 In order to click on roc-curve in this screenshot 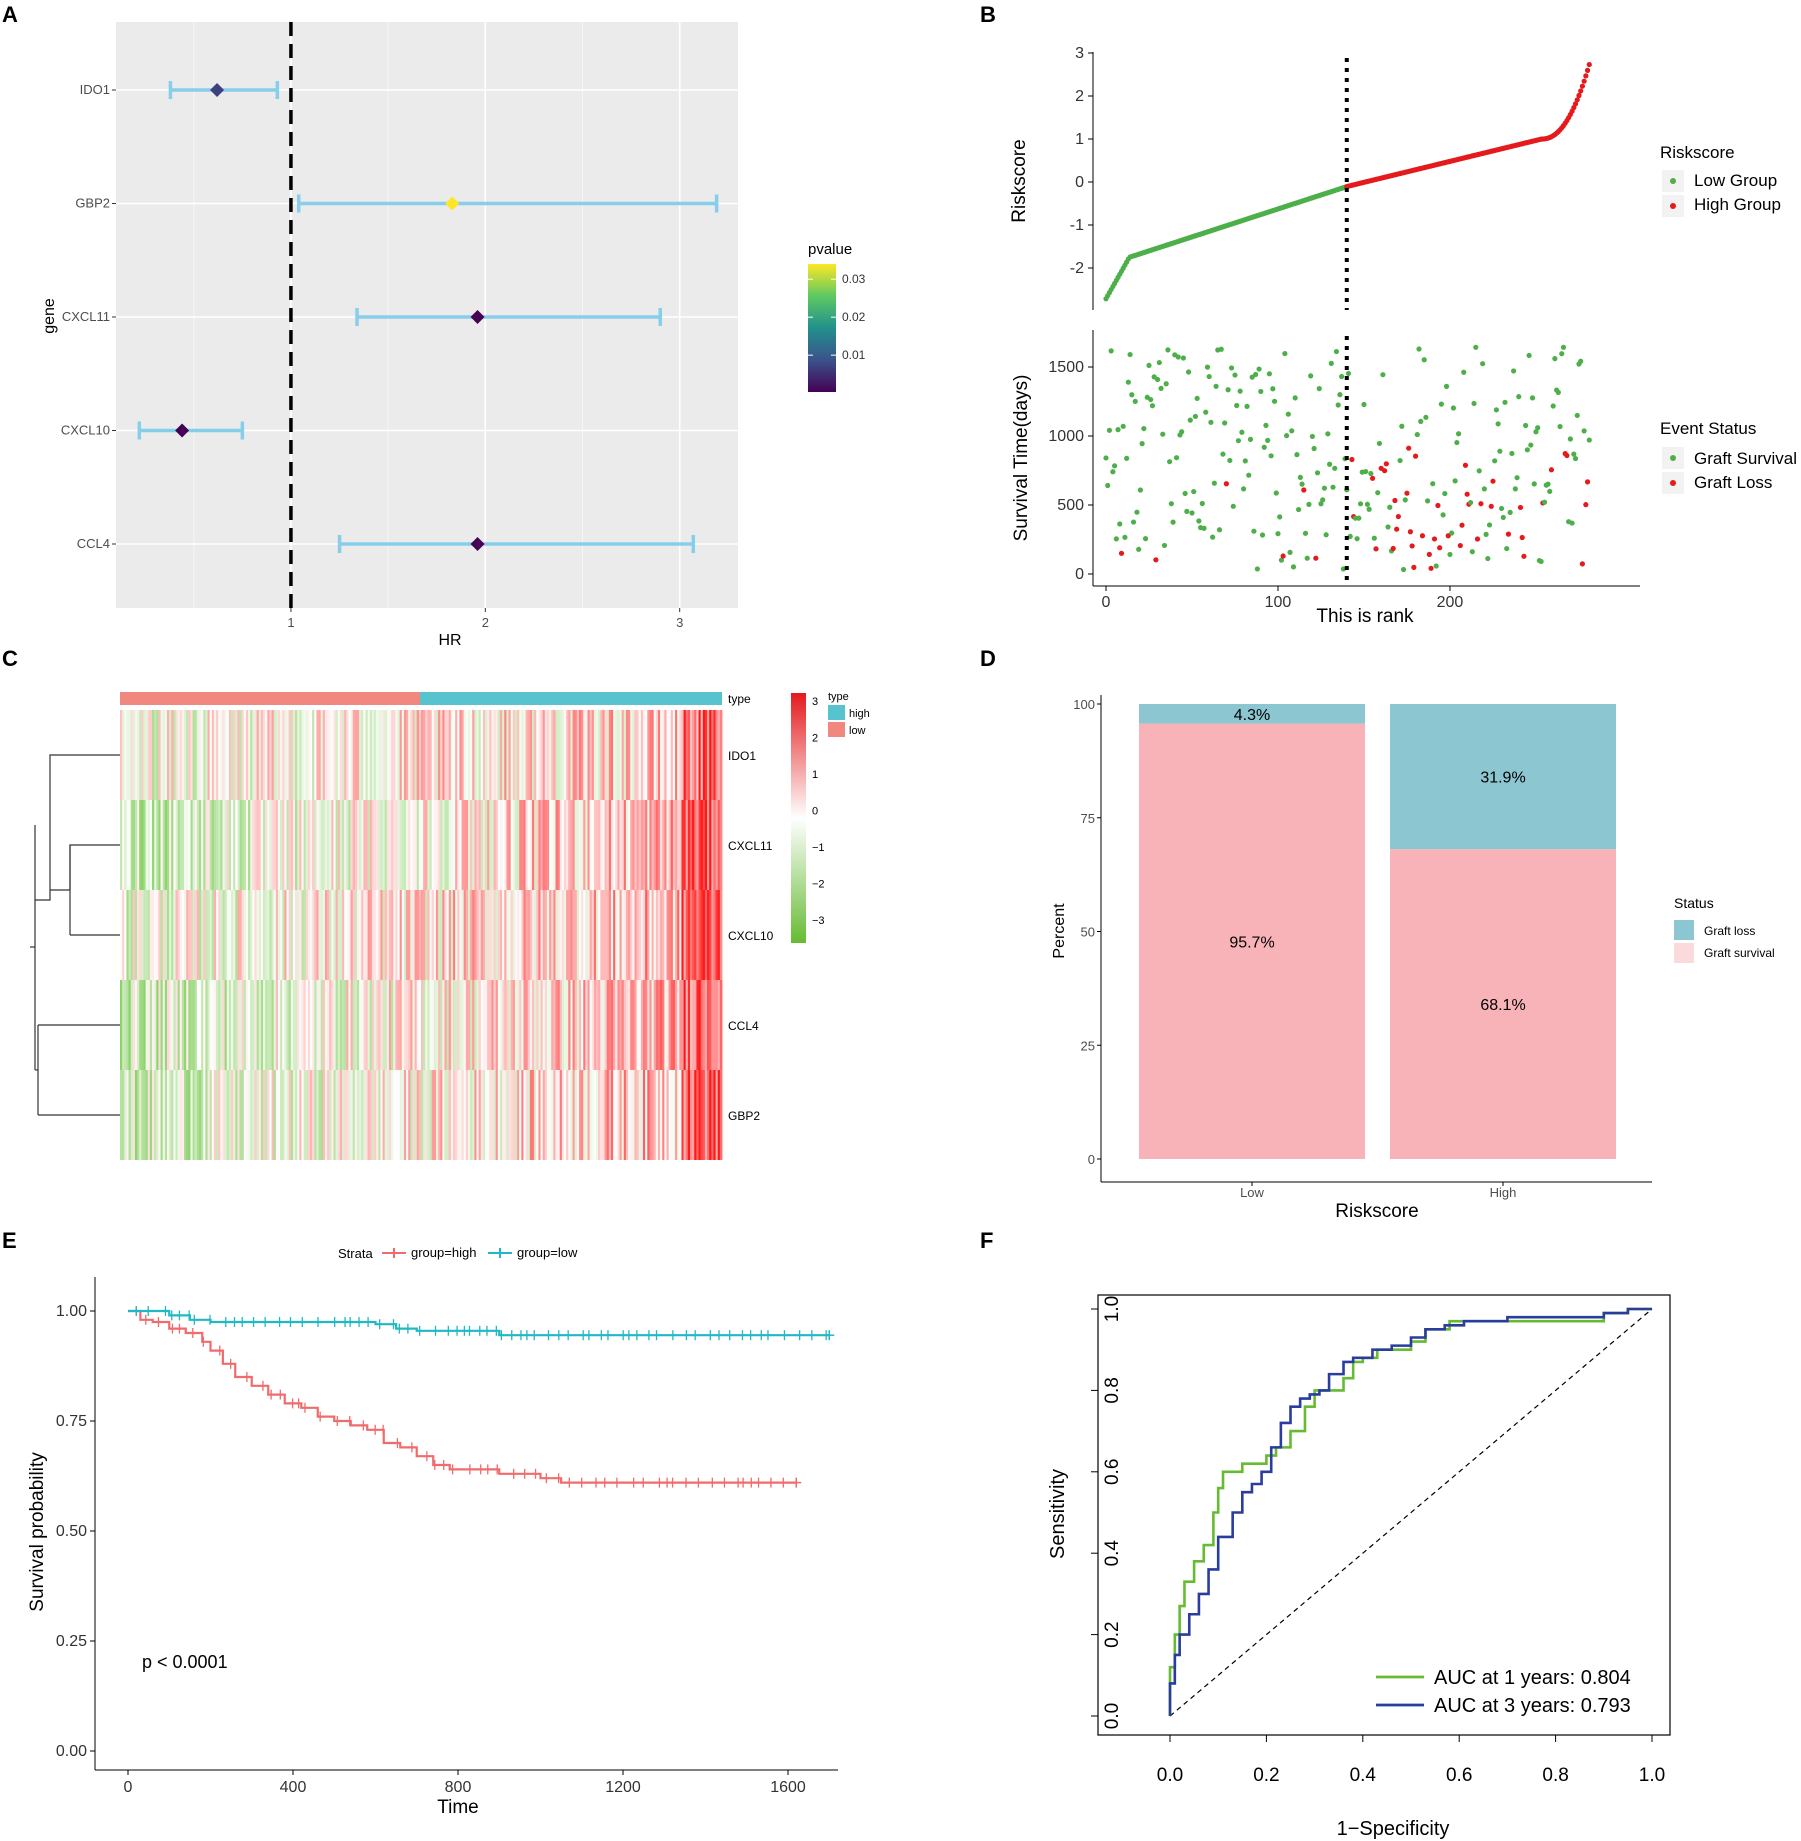, I will do `click(1410, 1511)`.